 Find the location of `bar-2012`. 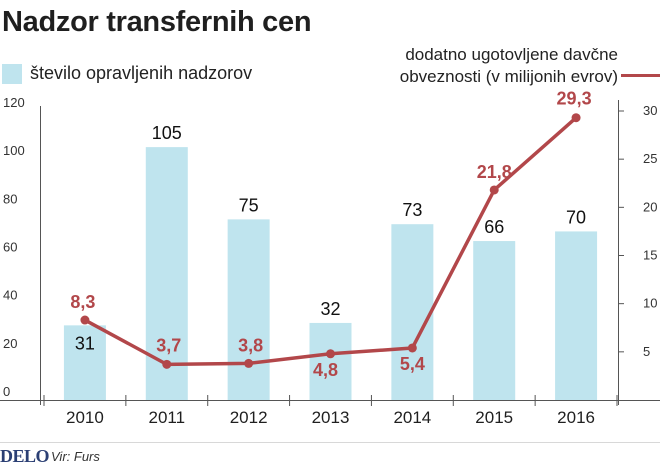

bar-2012 is located at coordinates (248, 309).